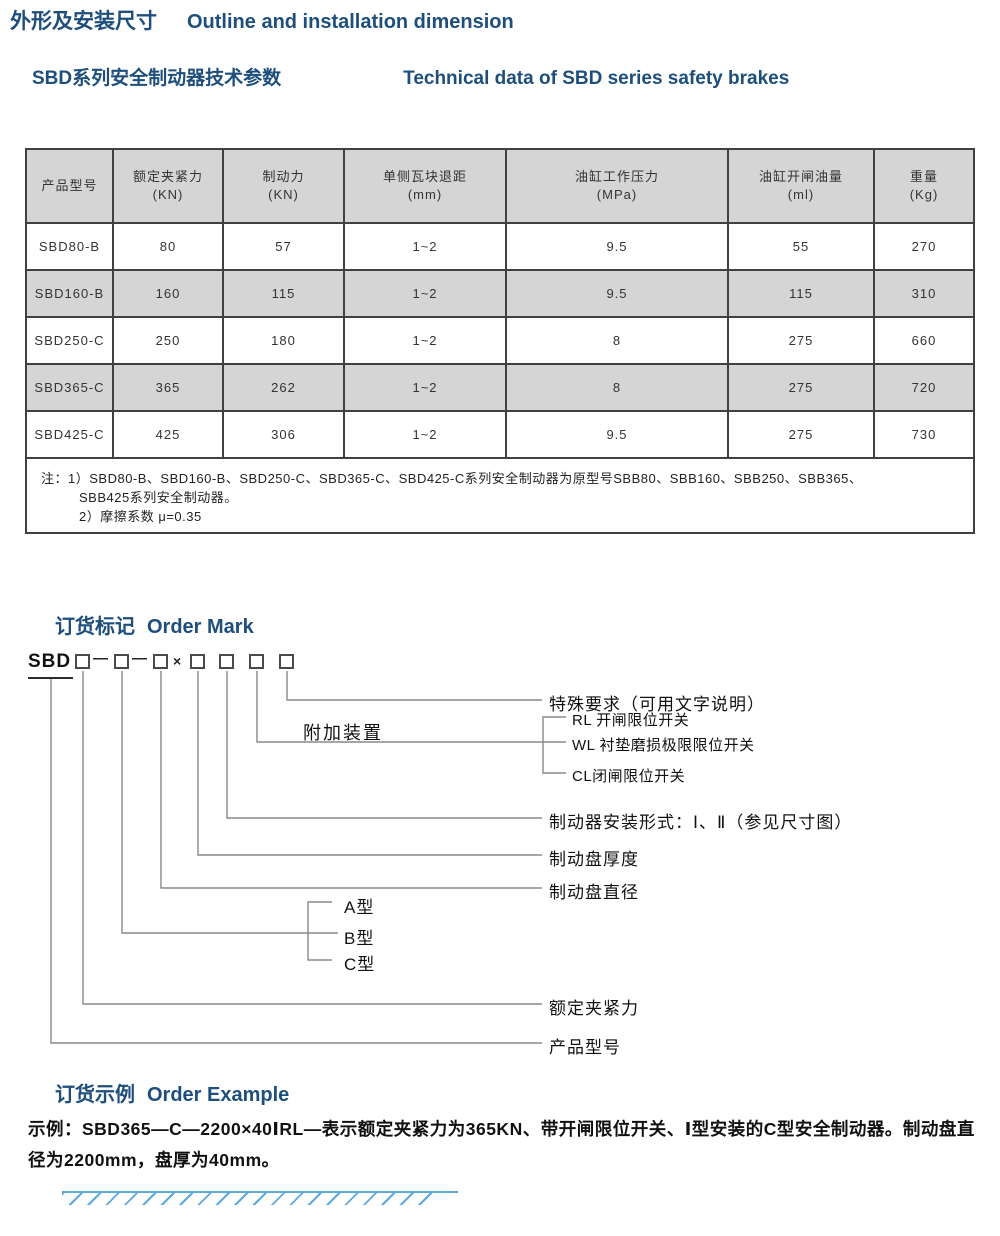 This screenshot has width=1000, height=1236. What do you see at coordinates (629, 776) in the screenshot?
I see `label-cl-switch: CL闭闸限位开关` at bounding box center [629, 776].